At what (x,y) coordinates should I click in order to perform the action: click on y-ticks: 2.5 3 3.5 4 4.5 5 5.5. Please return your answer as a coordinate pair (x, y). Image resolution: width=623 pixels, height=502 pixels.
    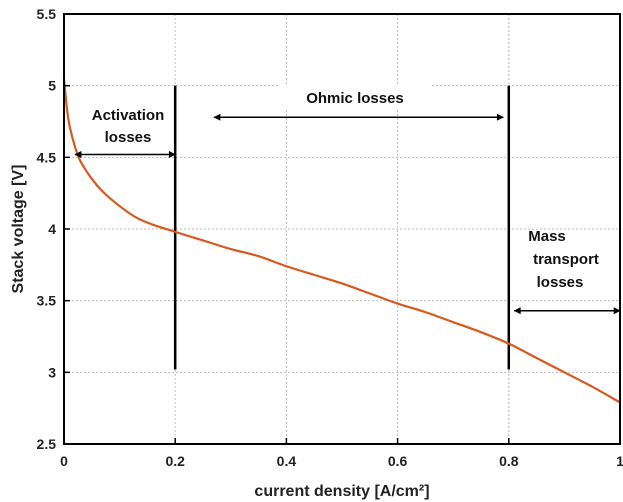
    Looking at the image, I should click on (53, 229).